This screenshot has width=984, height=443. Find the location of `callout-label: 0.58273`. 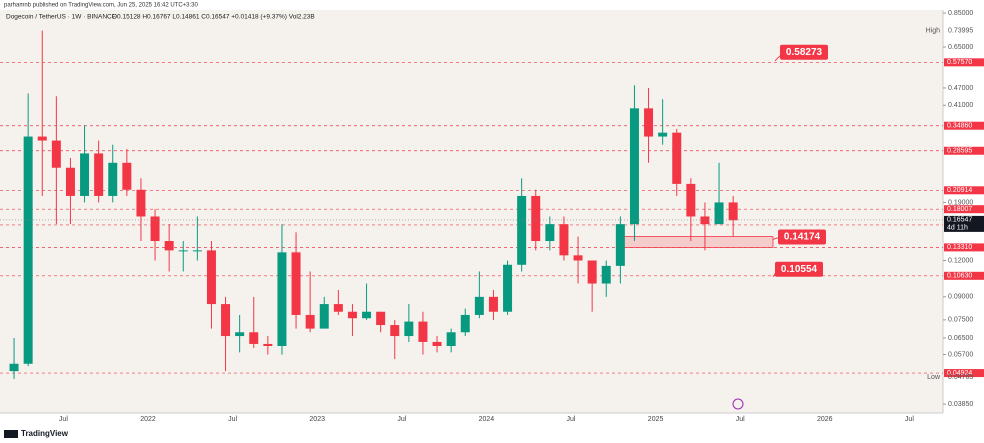

callout-label: 0.58273 is located at coordinates (804, 52).